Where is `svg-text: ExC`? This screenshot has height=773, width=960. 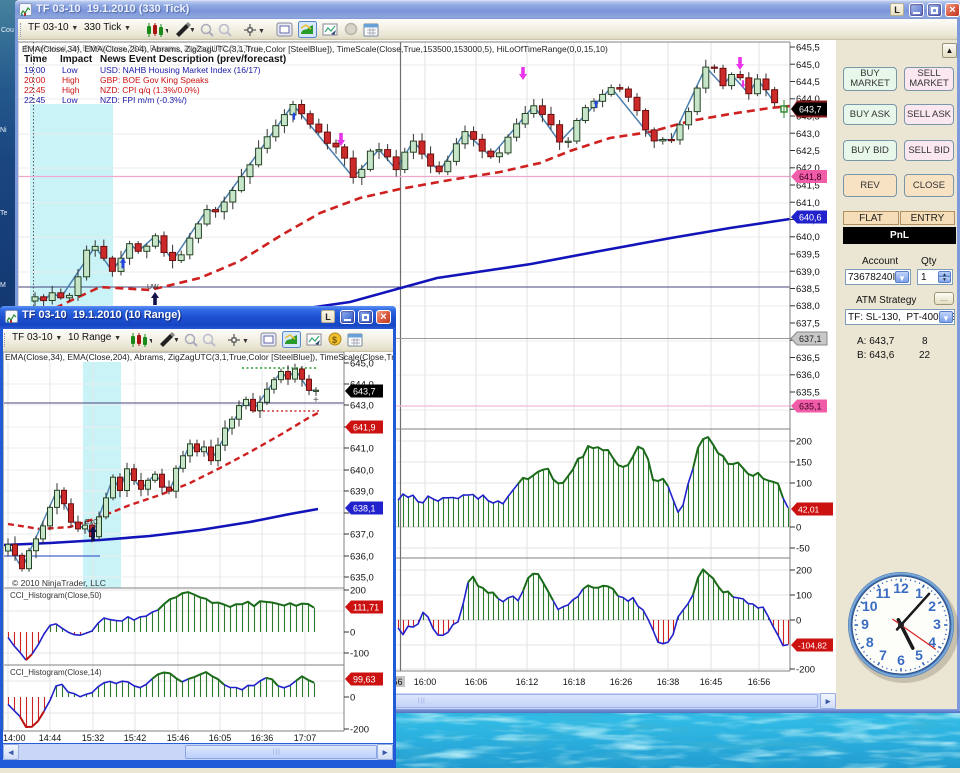 svg-text: ExC is located at coordinates (91, 522).